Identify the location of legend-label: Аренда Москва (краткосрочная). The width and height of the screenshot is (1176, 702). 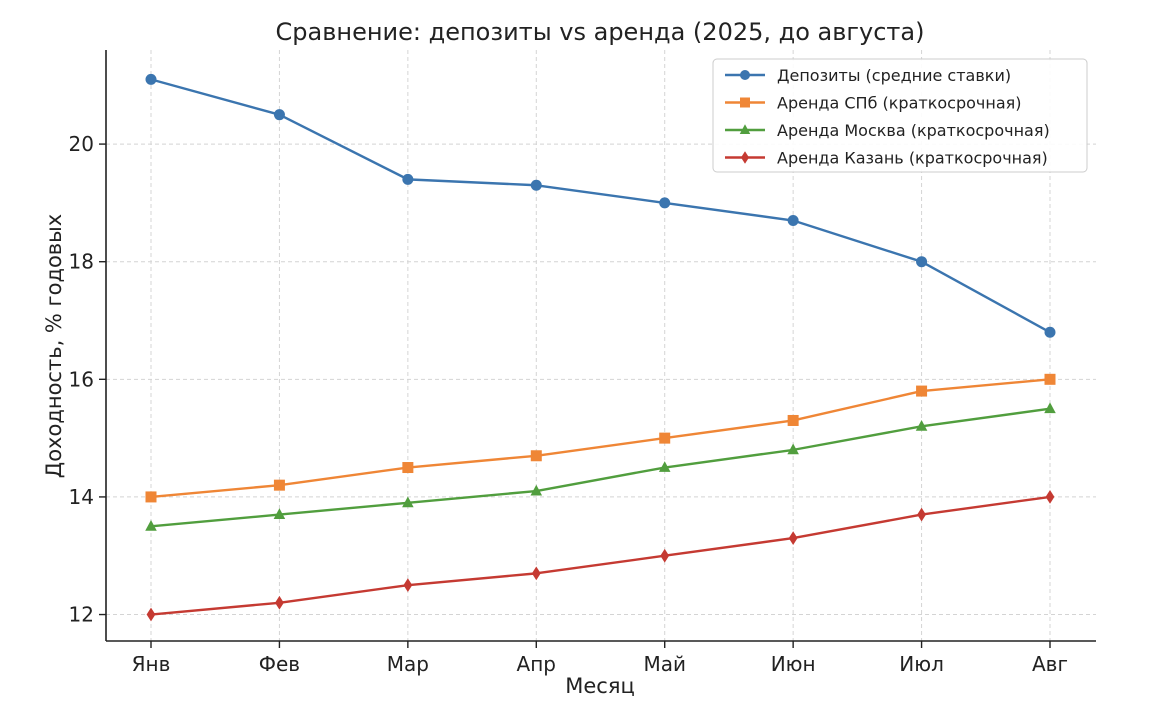
(913, 130).